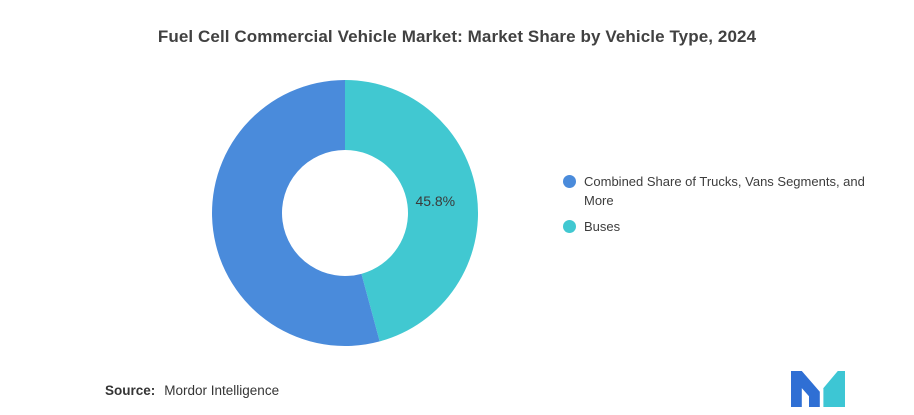 The height and width of the screenshot is (415, 914). What do you see at coordinates (602, 226) in the screenshot?
I see `legend-label: Buses` at bounding box center [602, 226].